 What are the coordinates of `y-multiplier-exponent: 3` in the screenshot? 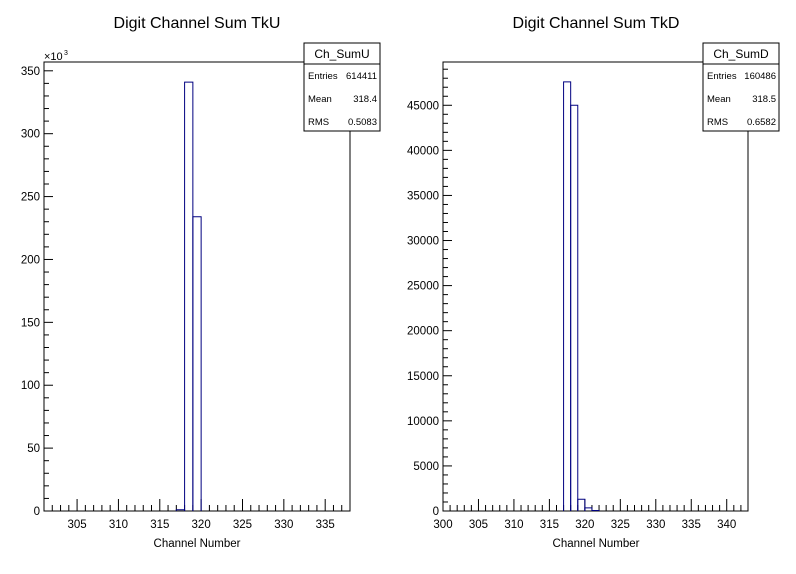 It's located at (66, 53).